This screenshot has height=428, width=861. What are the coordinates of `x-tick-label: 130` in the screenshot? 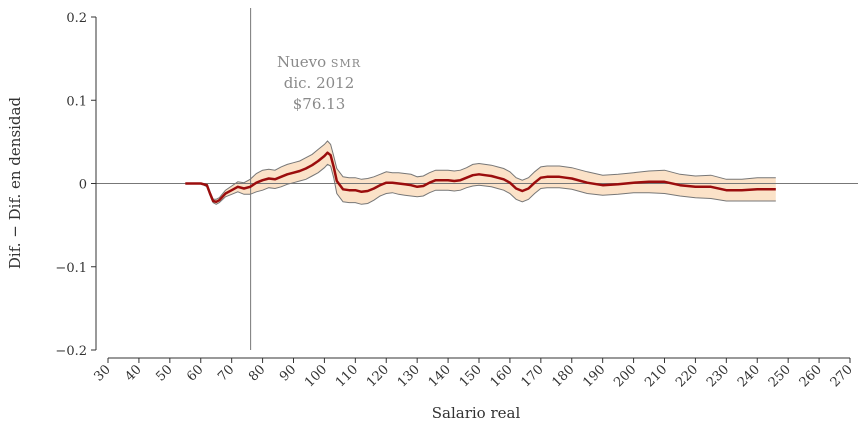 It's located at (409, 376).